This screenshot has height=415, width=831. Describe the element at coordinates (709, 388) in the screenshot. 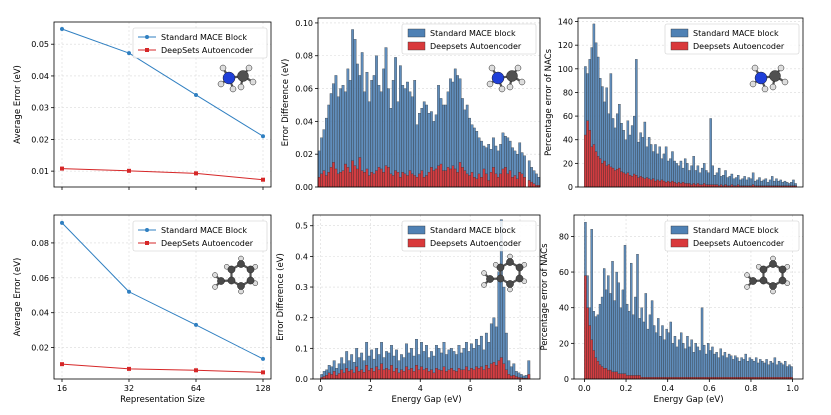

I see `x-tick-label: 0.6` at that location.